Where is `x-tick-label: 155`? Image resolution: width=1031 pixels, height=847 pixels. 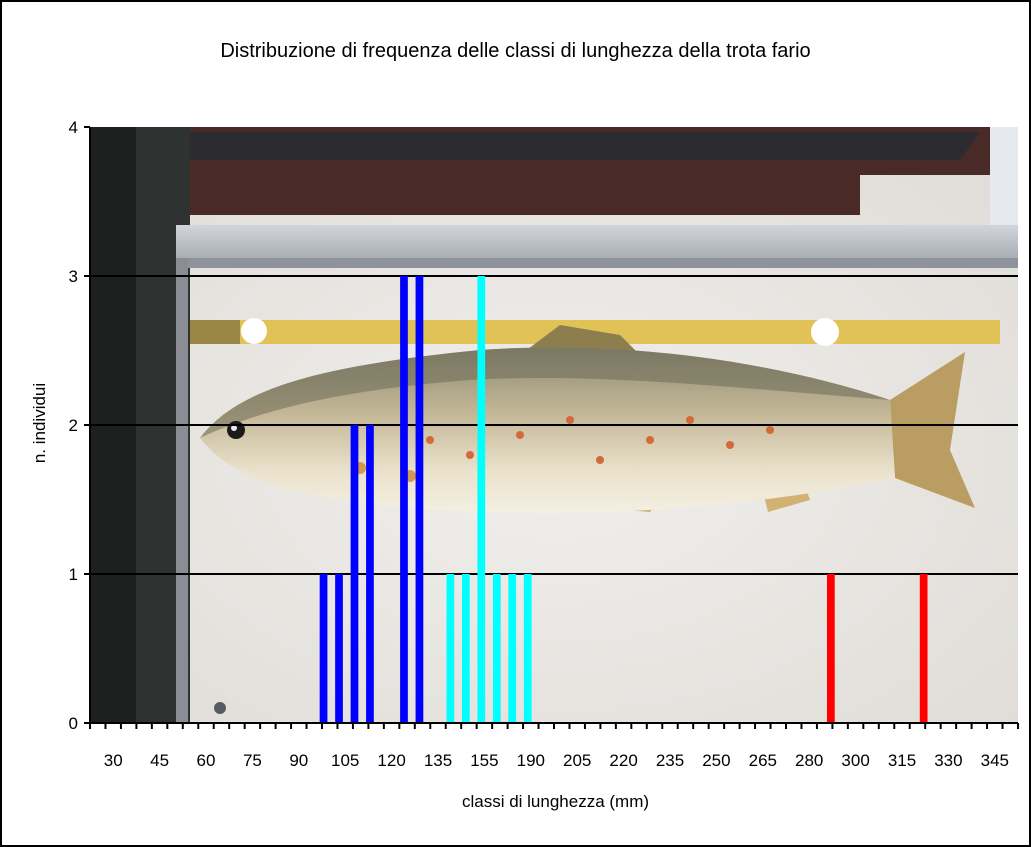
x-tick-label: 155 is located at coordinates (484, 760).